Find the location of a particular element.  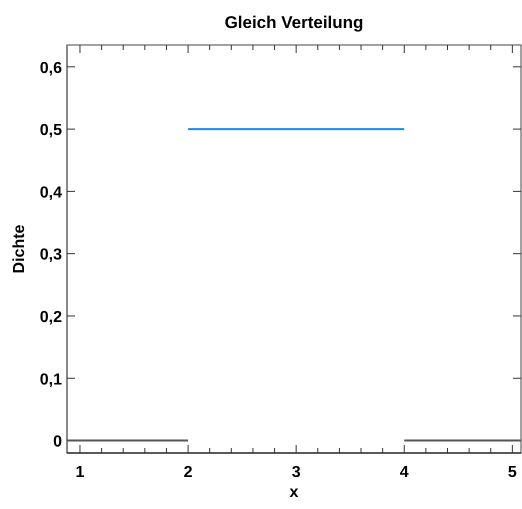

chart-title: Gleich Verteilung is located at coordinates (294, 22).